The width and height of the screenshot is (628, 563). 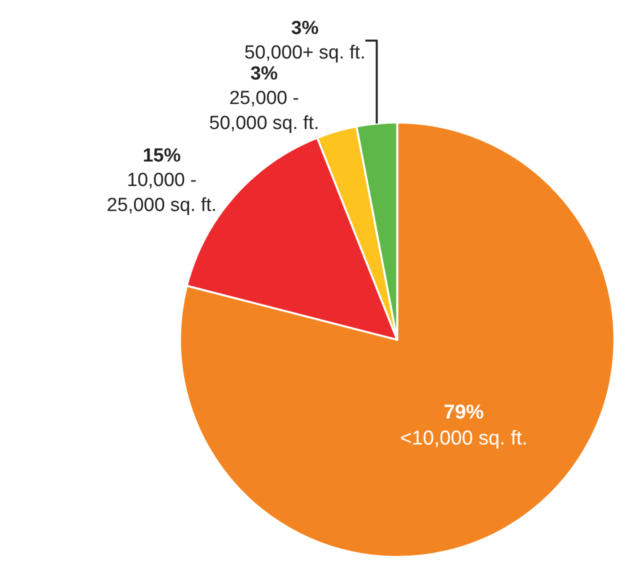 What do you see at coordinates (464, 439) in the screenshot?
I see `slice-label: <10,000 sq. ft.` at bounding box center [464, 439].